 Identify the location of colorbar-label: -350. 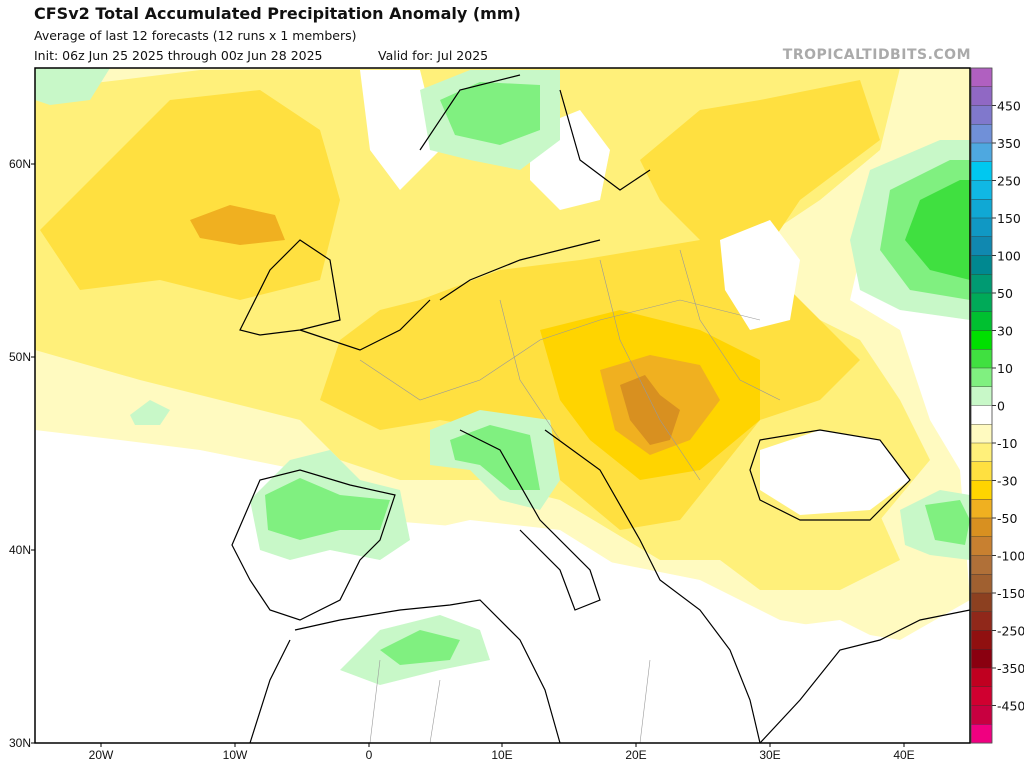
(1010, 668).